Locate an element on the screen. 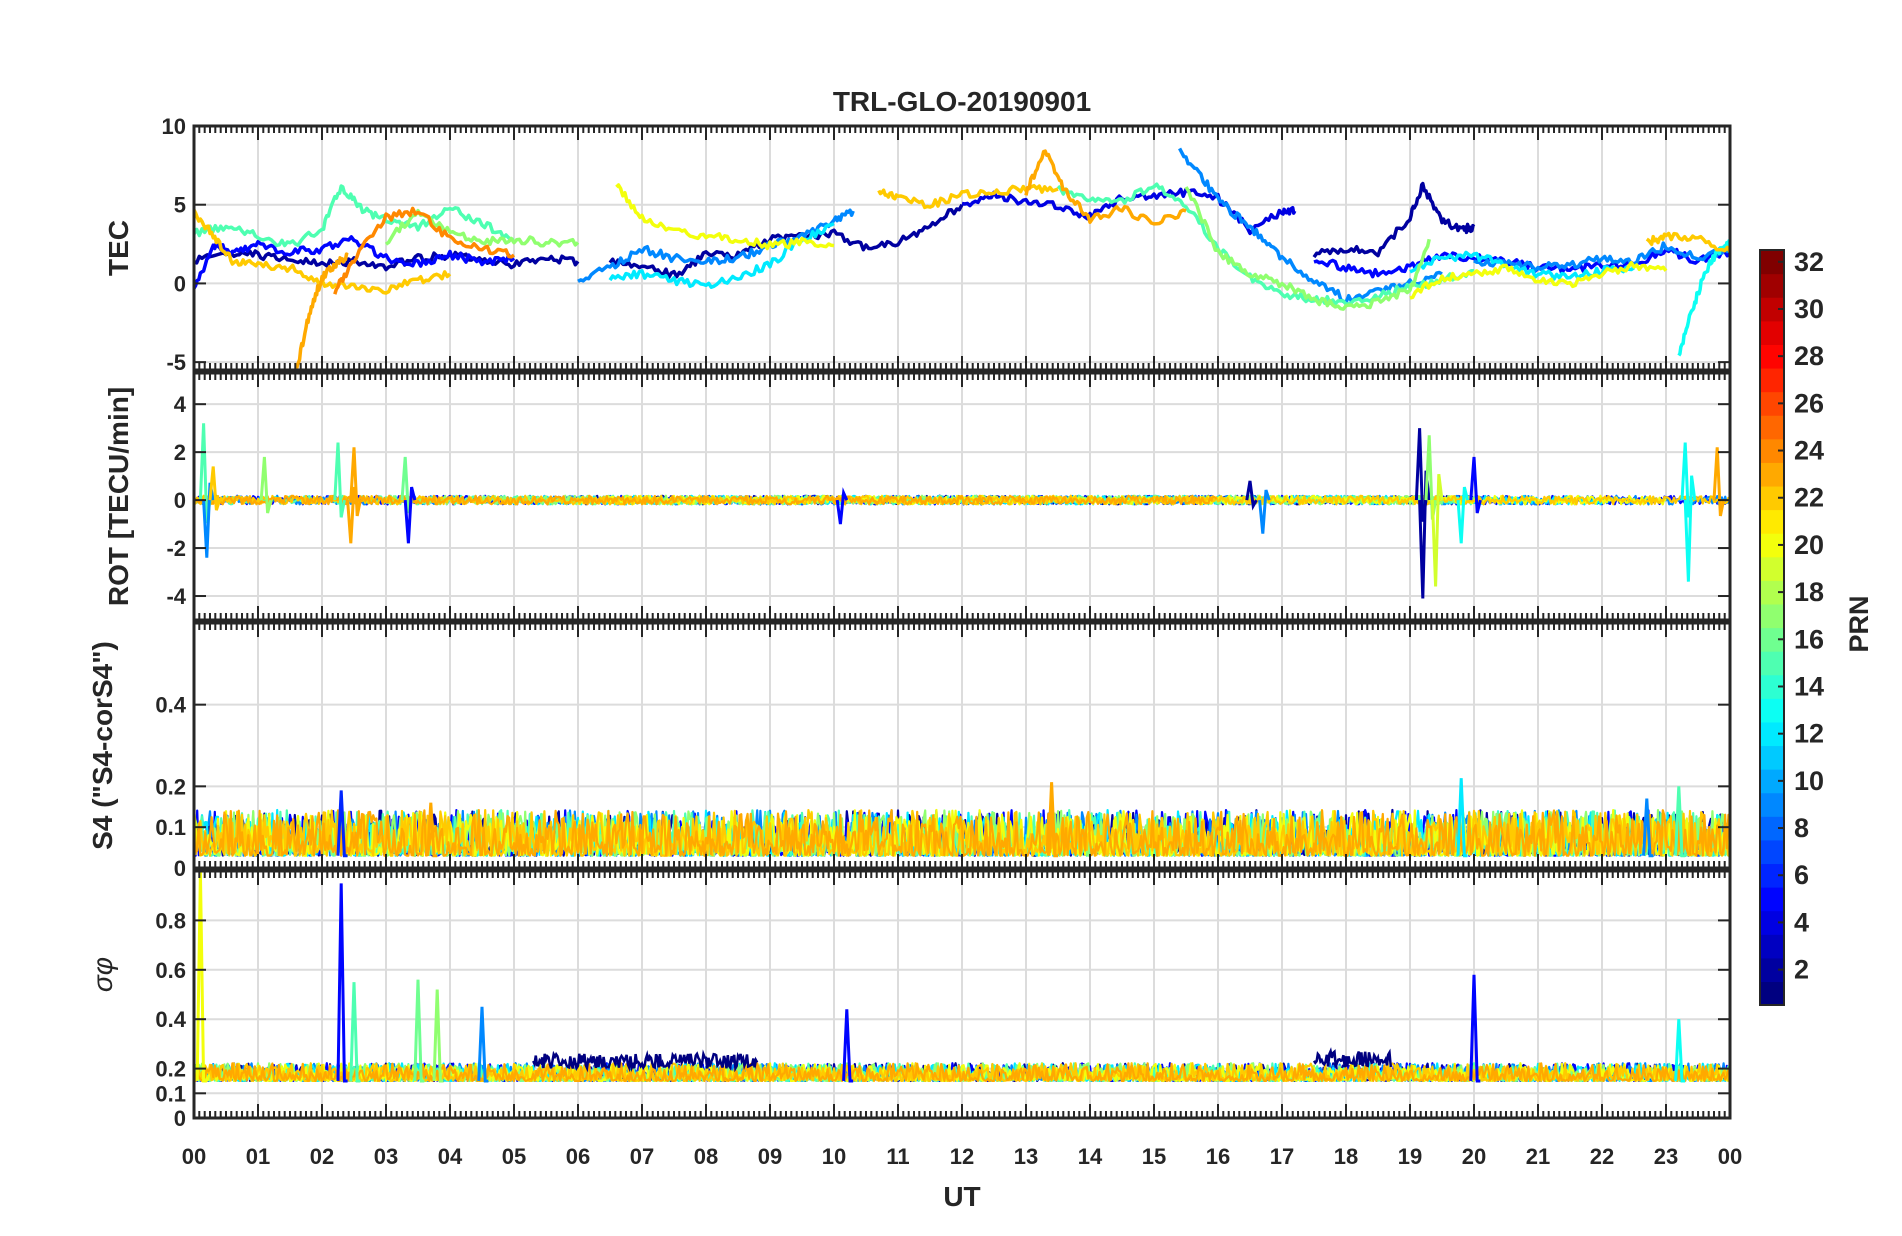  x-tick-label: 23 is located at coordinates (1666, 1156).